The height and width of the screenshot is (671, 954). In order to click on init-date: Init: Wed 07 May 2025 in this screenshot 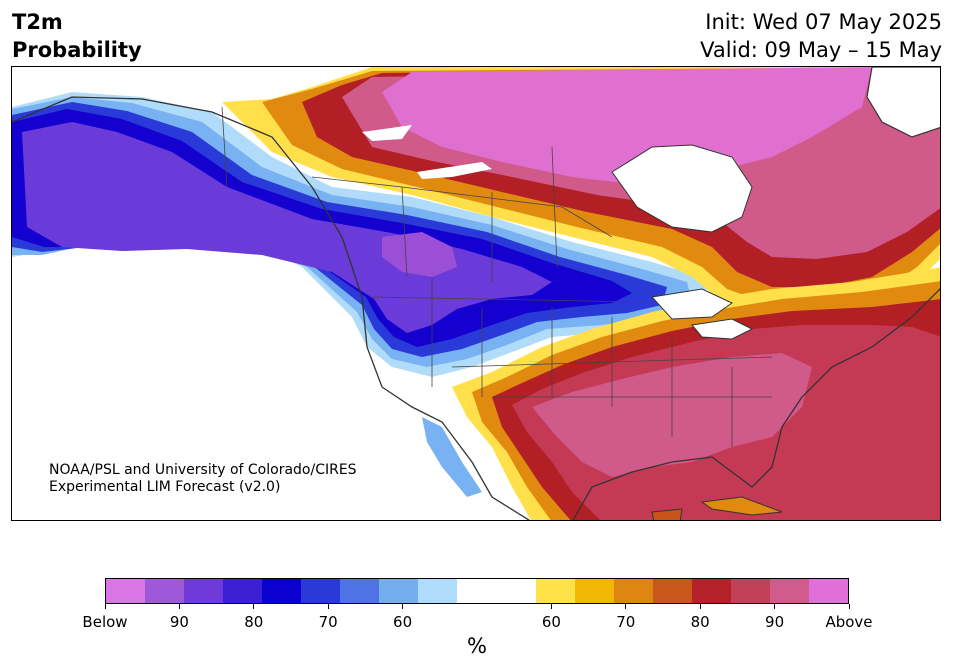, I will do `click(823, 22)`.